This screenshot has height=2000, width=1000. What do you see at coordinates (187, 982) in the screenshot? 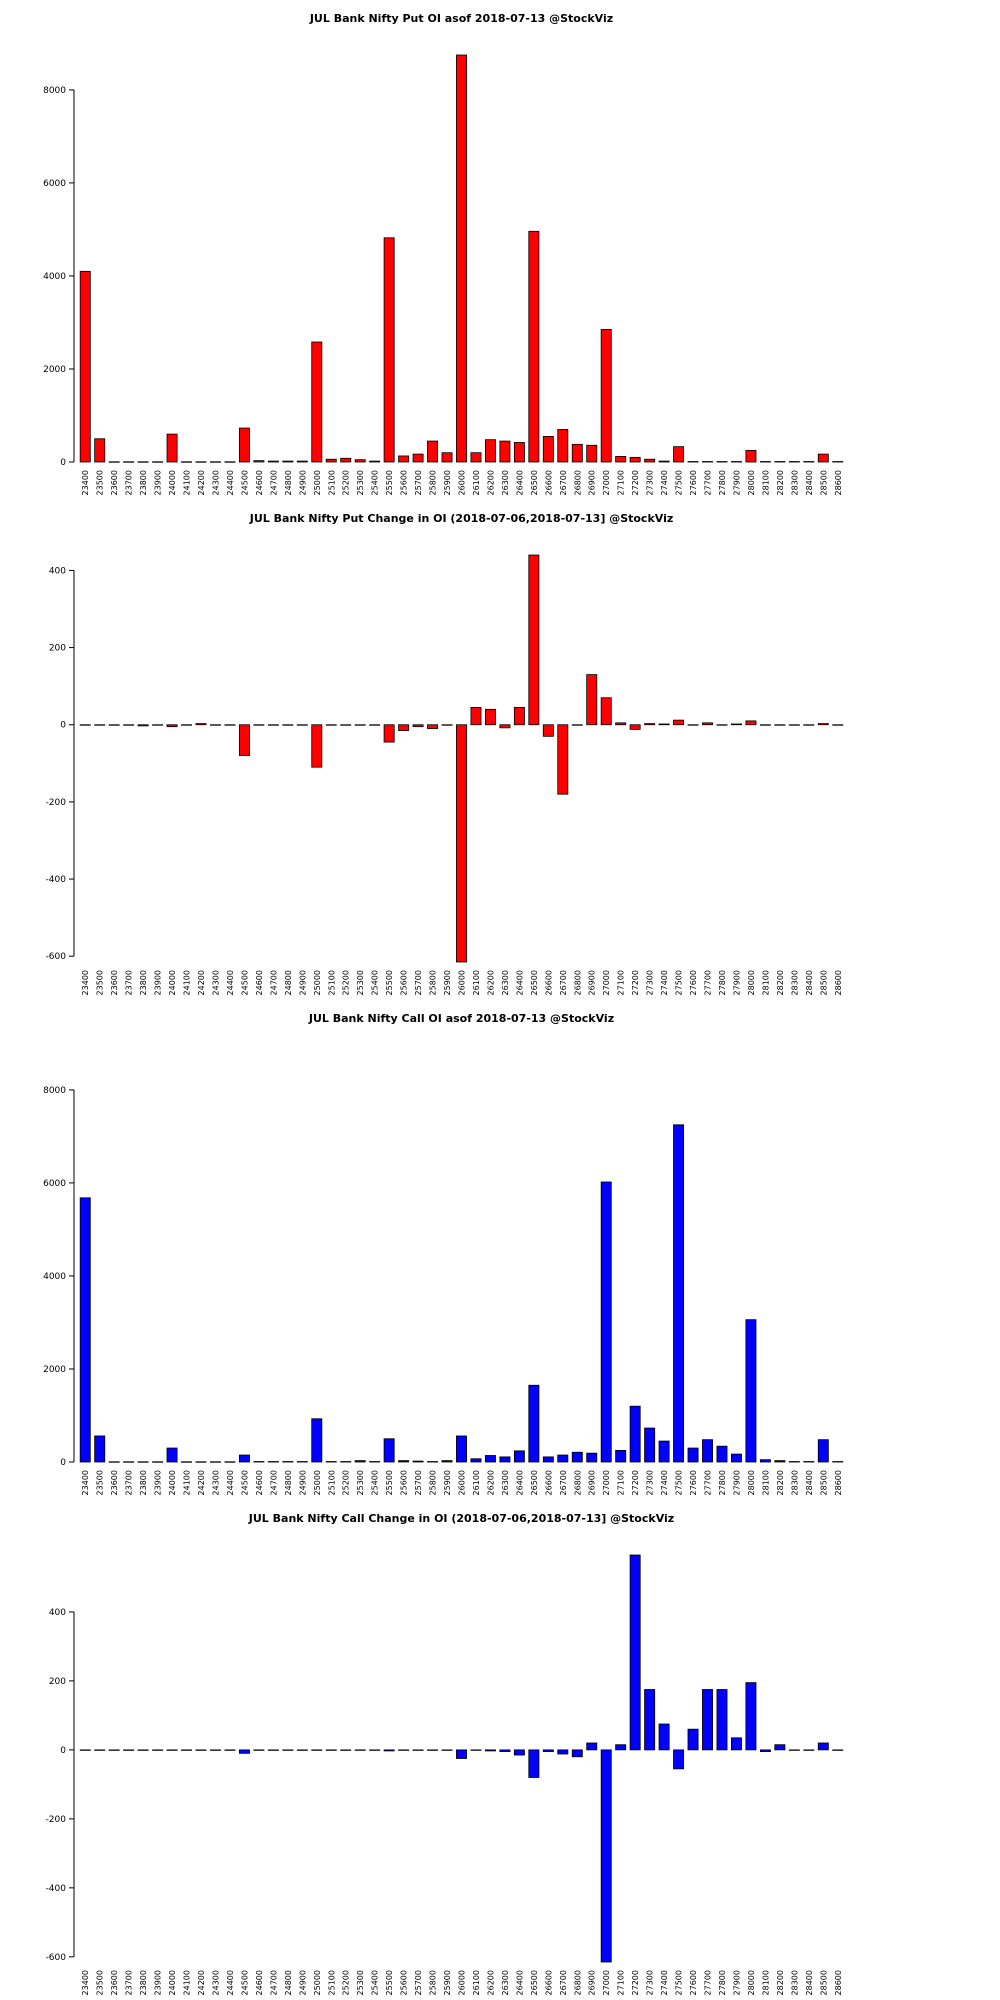
I see `x-tick-label: 24100` at bounding box center [187, 982].